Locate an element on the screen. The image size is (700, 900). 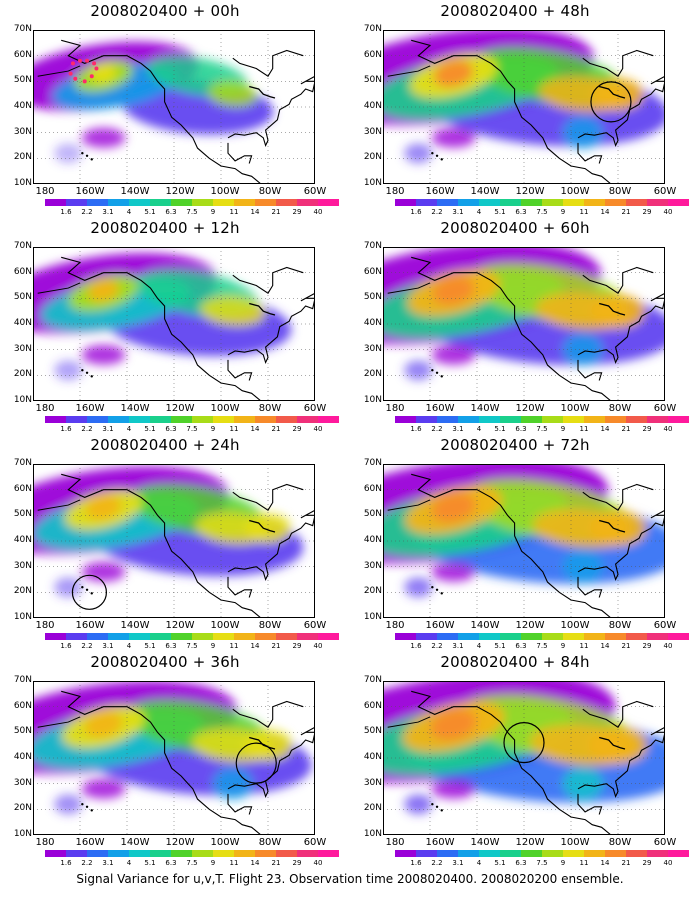
colorbar-label: 9 is located at coordinates (213, 429).